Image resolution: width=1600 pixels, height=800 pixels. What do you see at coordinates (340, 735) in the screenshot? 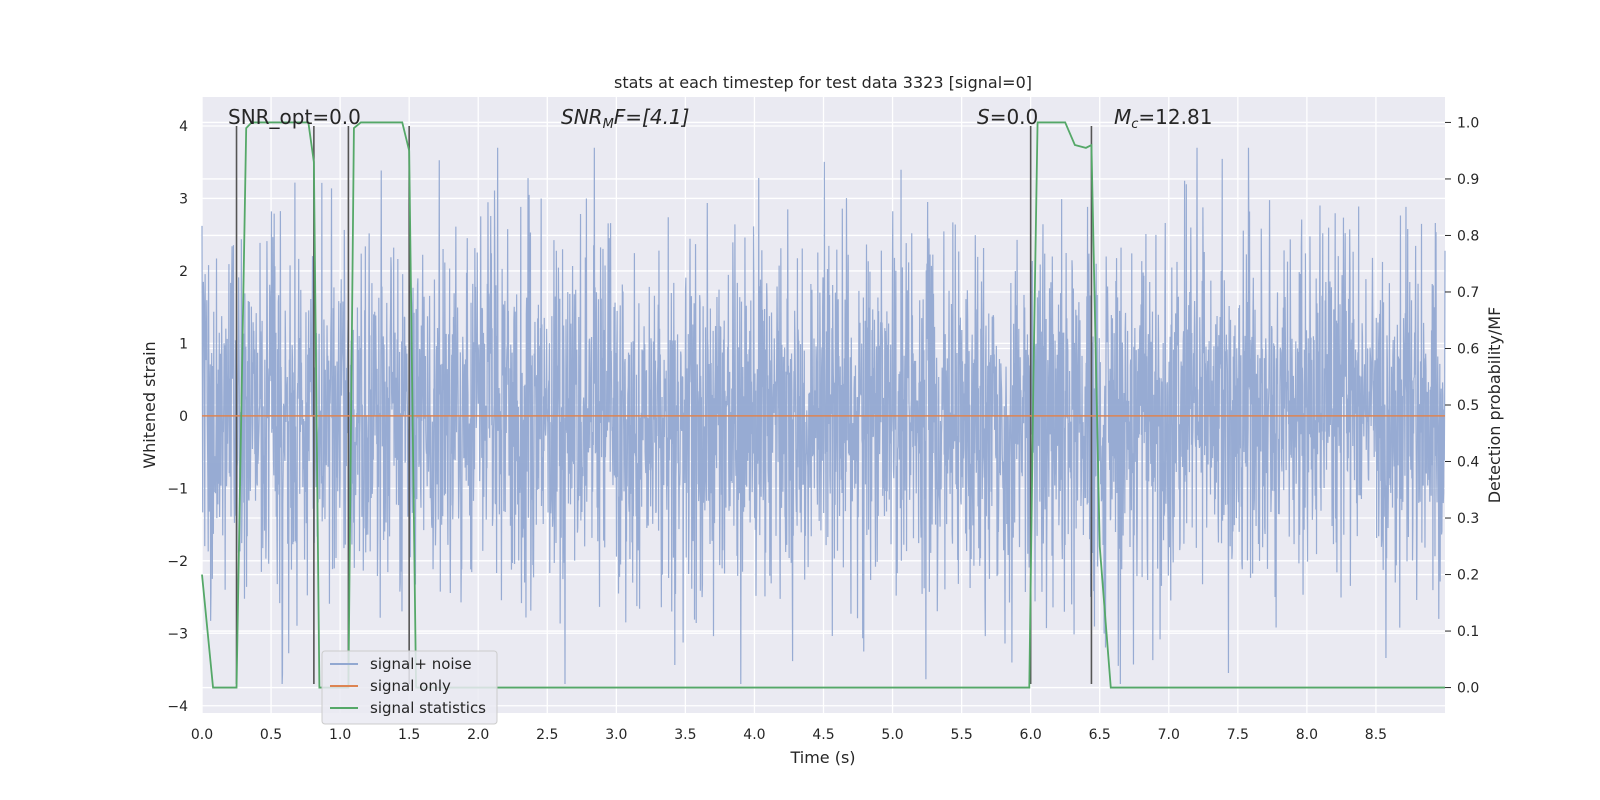
I see `x-tick-label: 1.0` at bounding box center [340, 735].